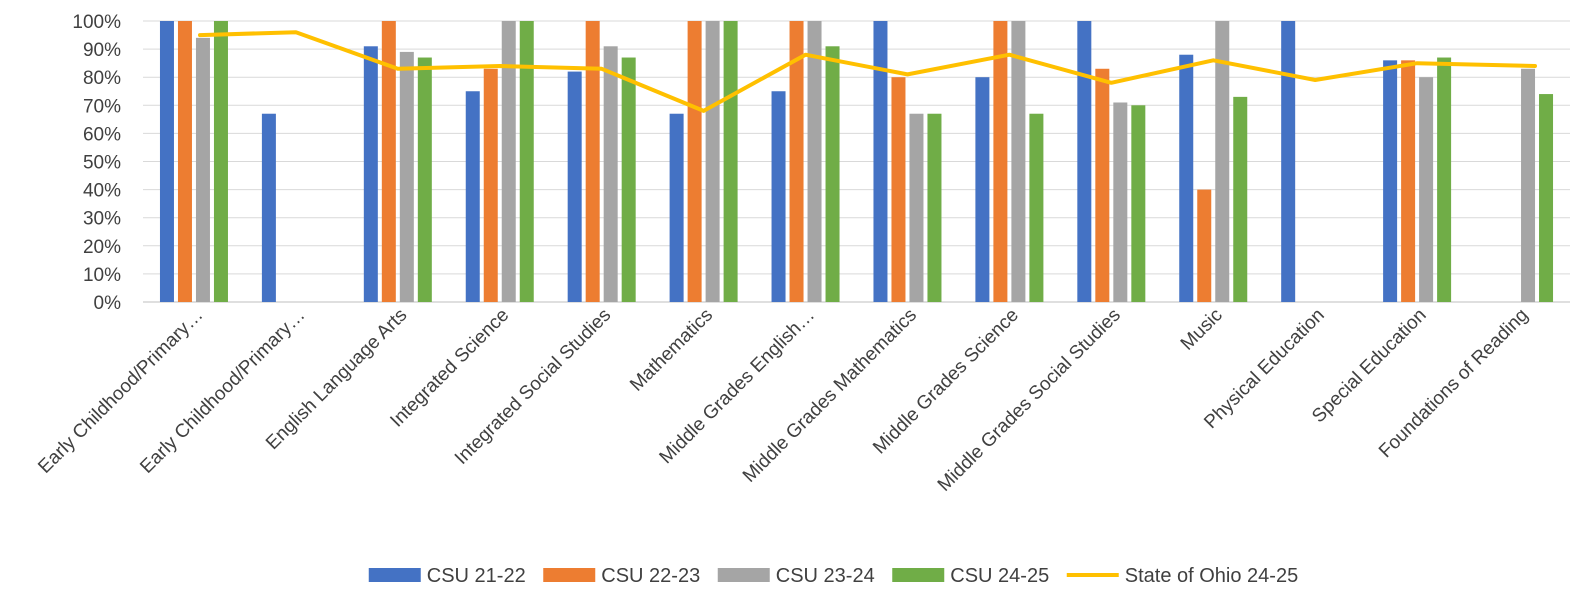 The image size is (1570, 597). I want to click on legend-label: CSU 23-24, so click(825, 576).